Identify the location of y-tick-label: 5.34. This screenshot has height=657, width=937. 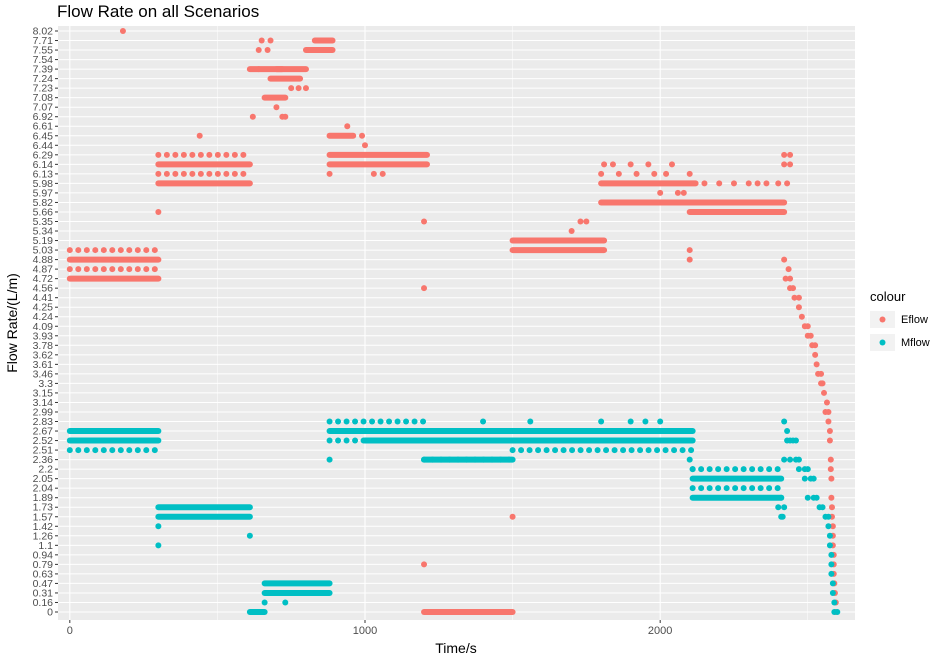
(43, 232).